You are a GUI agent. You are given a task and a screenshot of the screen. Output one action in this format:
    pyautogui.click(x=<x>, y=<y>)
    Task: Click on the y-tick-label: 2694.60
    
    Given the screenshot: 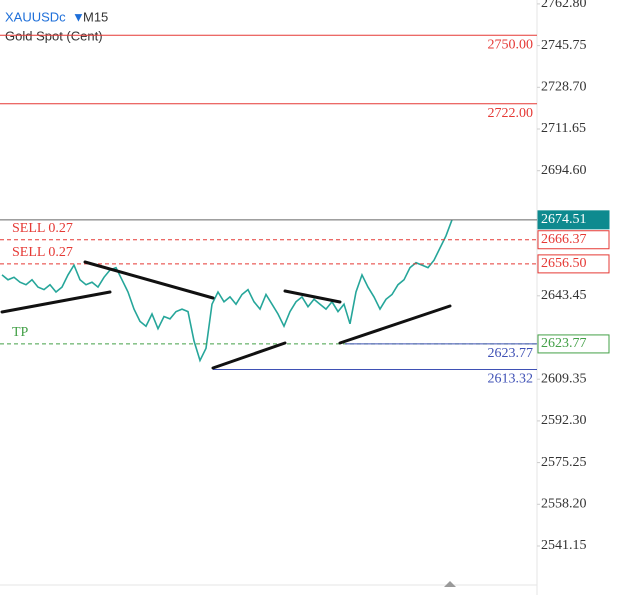 What is the action you would take?
    pyautogui.click(x=564, y=170)
    